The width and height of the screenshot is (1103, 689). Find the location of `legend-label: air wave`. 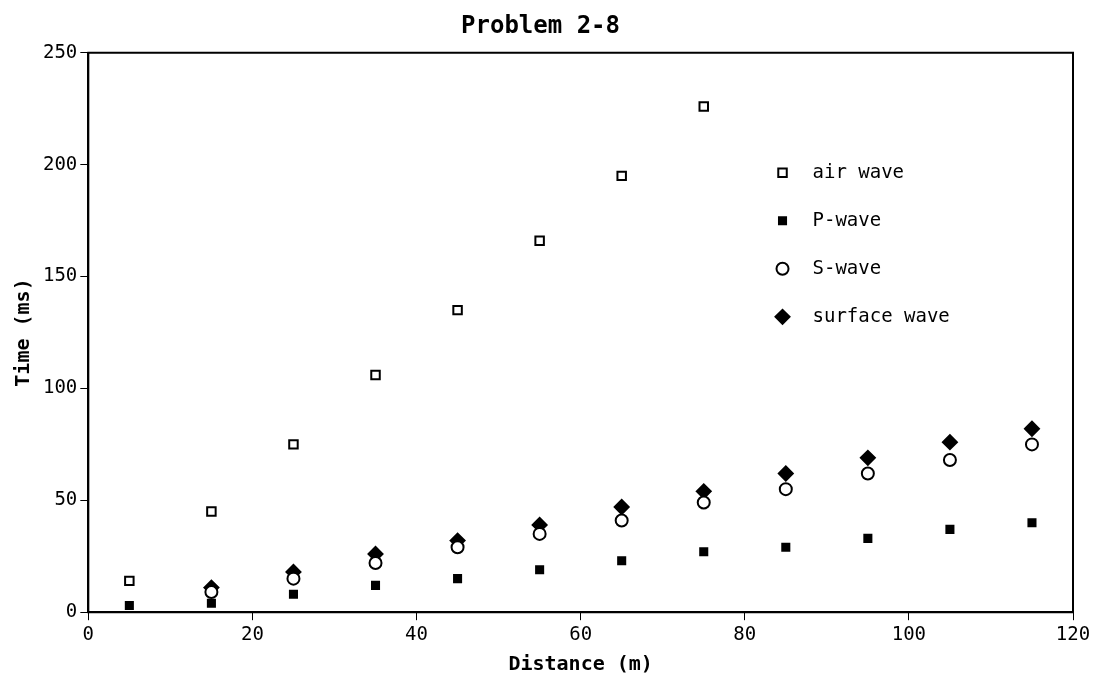

legend-label: air wave is located at coordinates (858, 170).